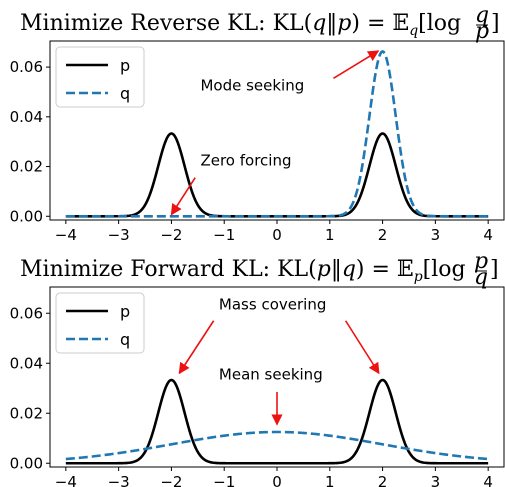 This screenshot has height=487, width=505. What do you see at coordinates (481, 261) in the screenshot?
I see `forward-kl-title-frac-num: p` at bounding box center [481, 261].